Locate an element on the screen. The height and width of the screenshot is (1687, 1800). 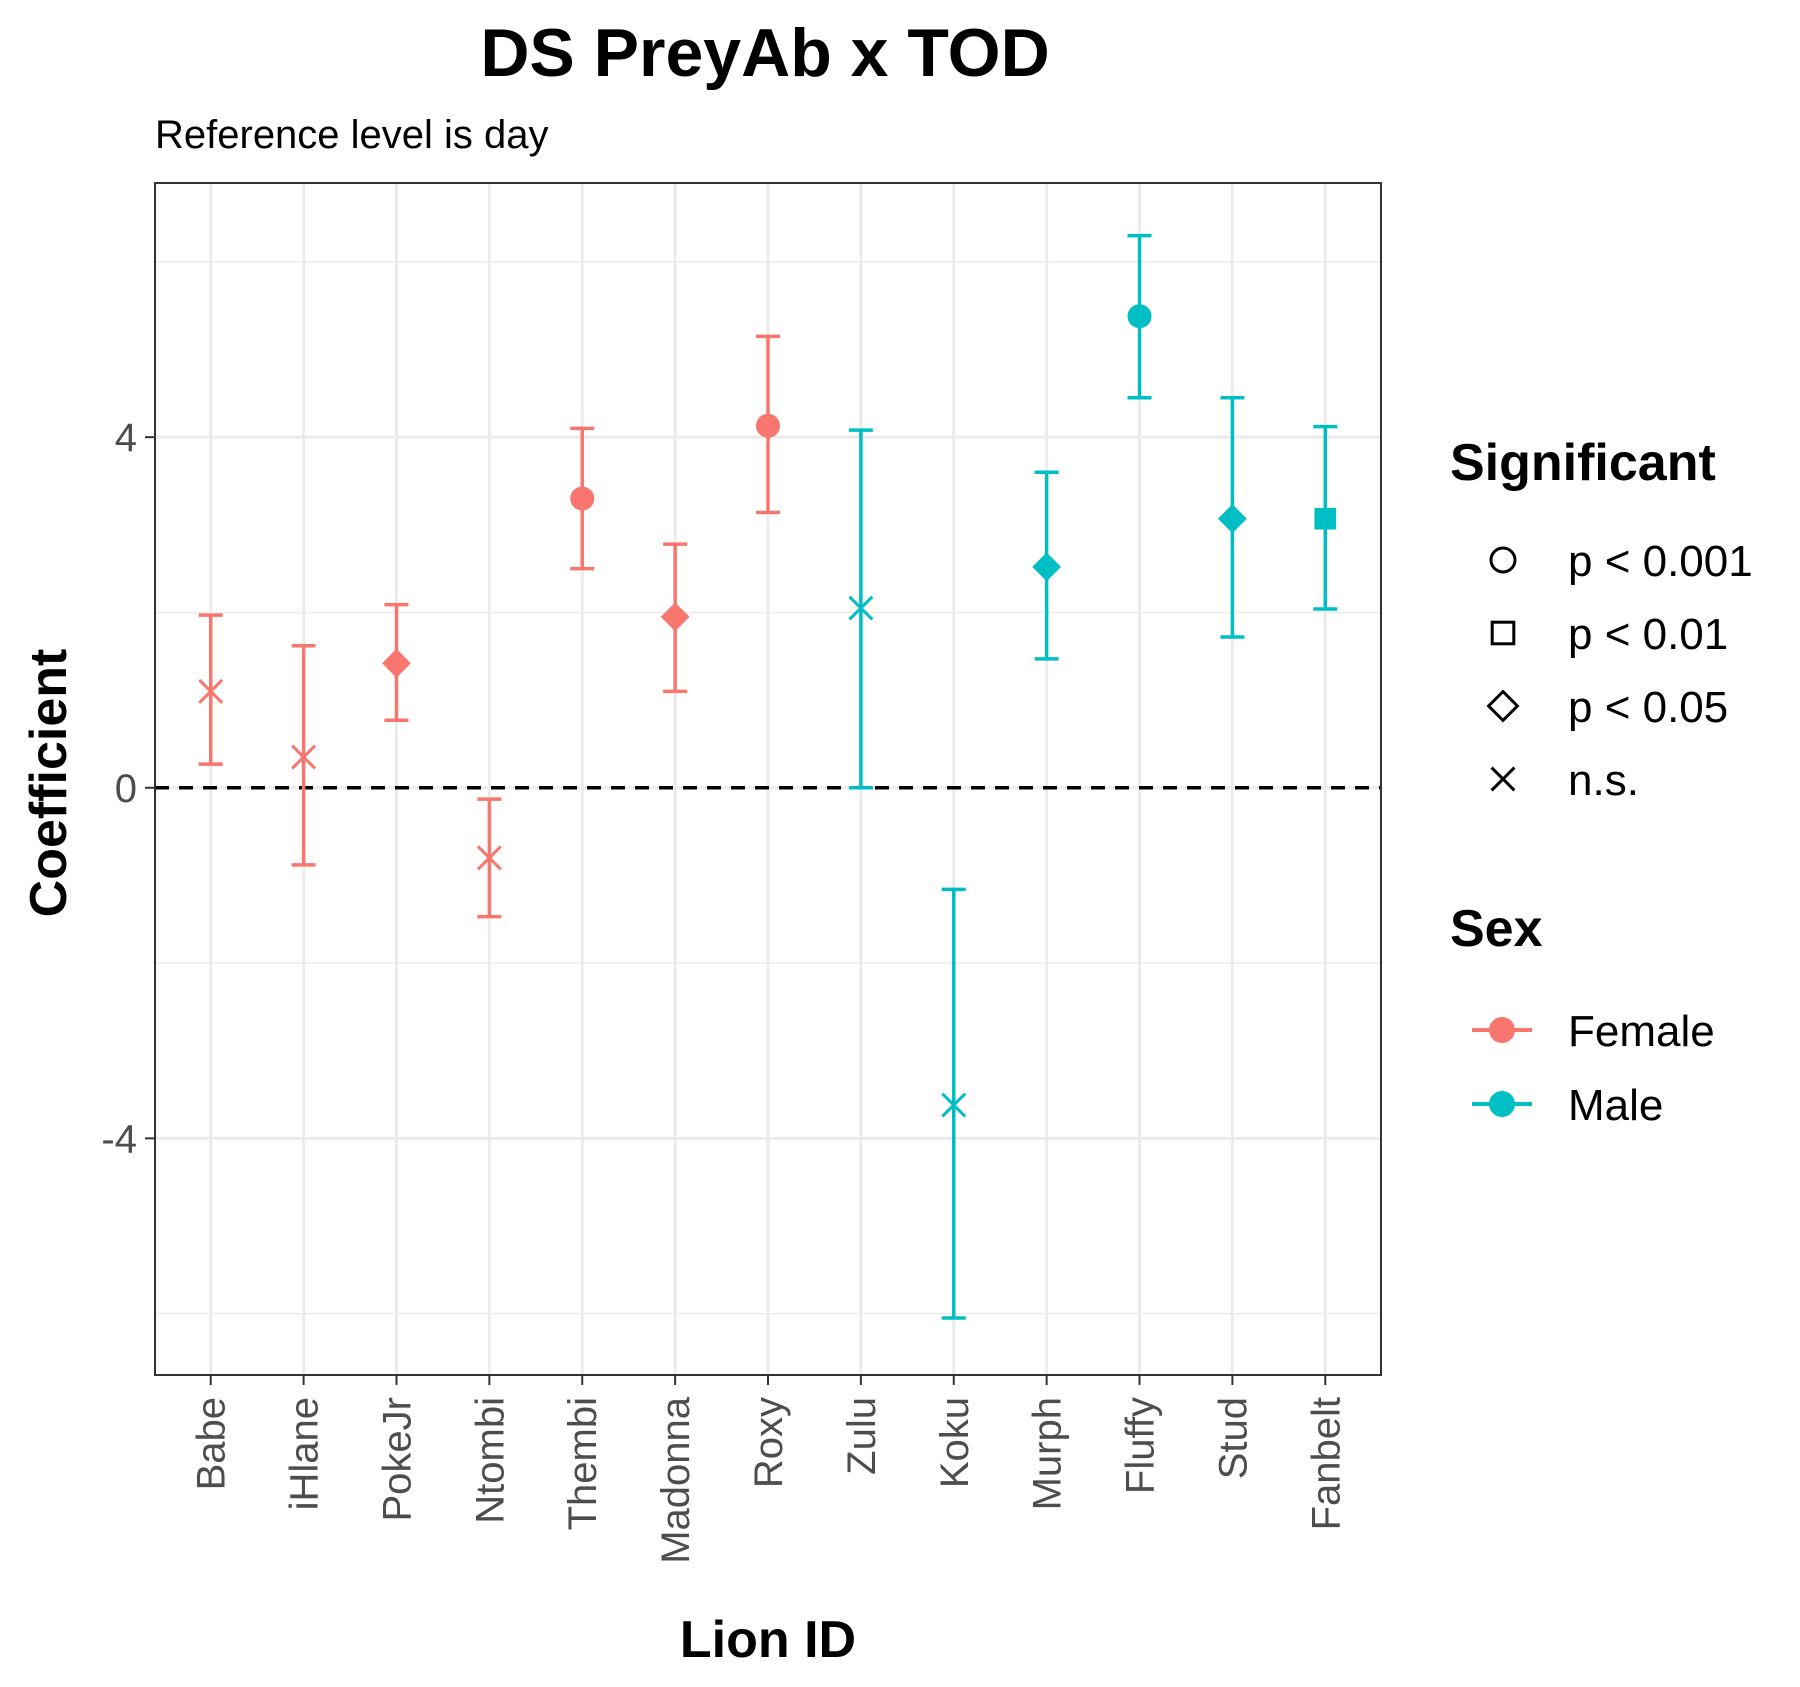
data-point-stud is located at coordinates (1232, 517).